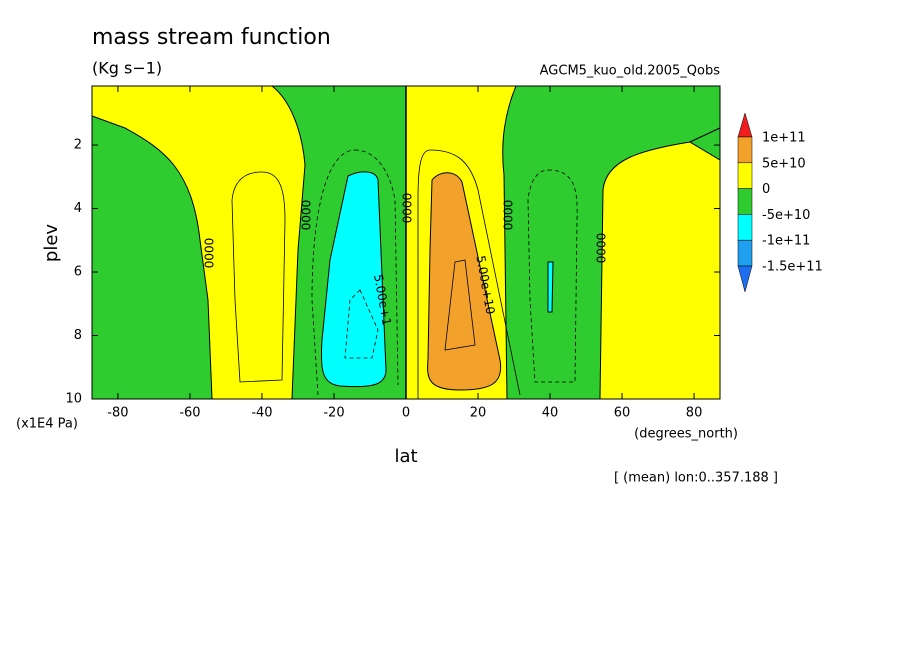 This screenshot has width=904, height=654. I want to click on x-tick-label: -40, so click(261, 413).